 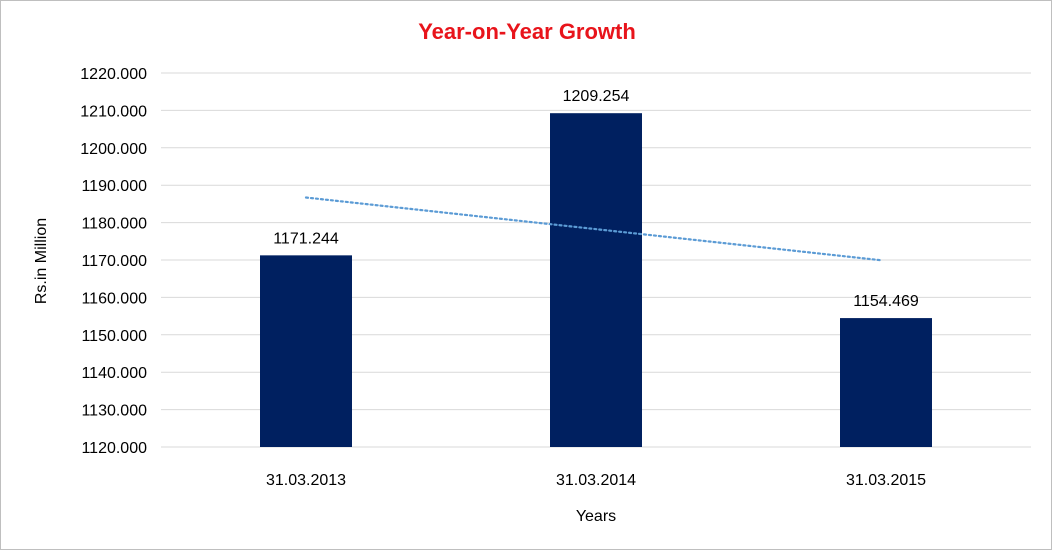 What do you see at coordinates (114, 373) in the screenshot?
I see `y-tick-label: 1140.000` at bounding box center [114, 373].